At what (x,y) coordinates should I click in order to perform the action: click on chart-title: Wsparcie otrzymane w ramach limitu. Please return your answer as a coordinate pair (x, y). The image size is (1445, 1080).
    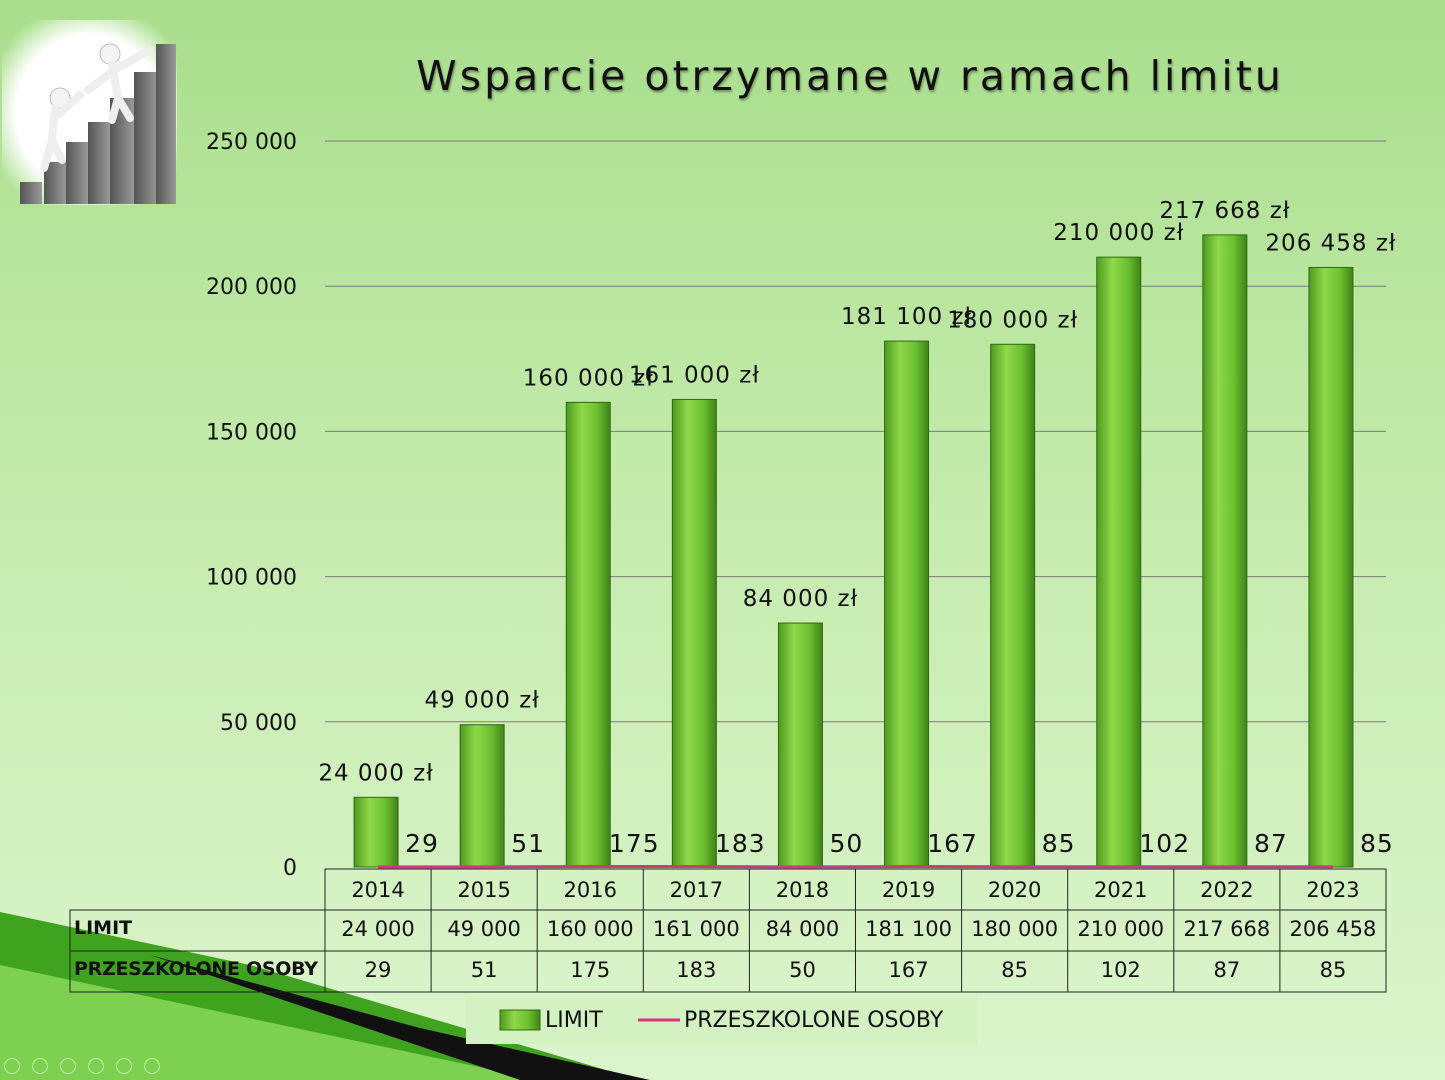
    Looking at the image, I should click on (850, 76).